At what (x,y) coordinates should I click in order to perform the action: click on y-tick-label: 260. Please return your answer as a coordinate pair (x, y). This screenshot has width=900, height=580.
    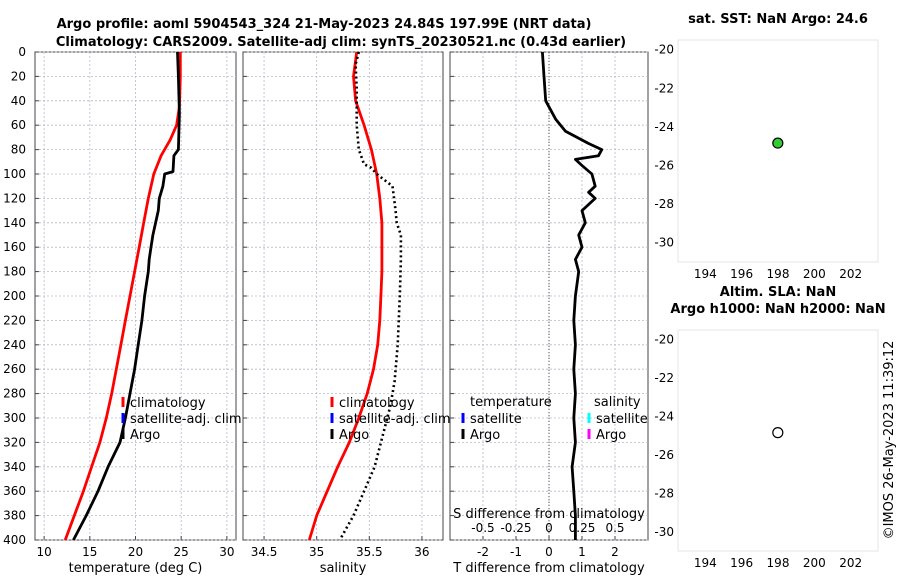
    Looking at the image, I should click on (14, 369).